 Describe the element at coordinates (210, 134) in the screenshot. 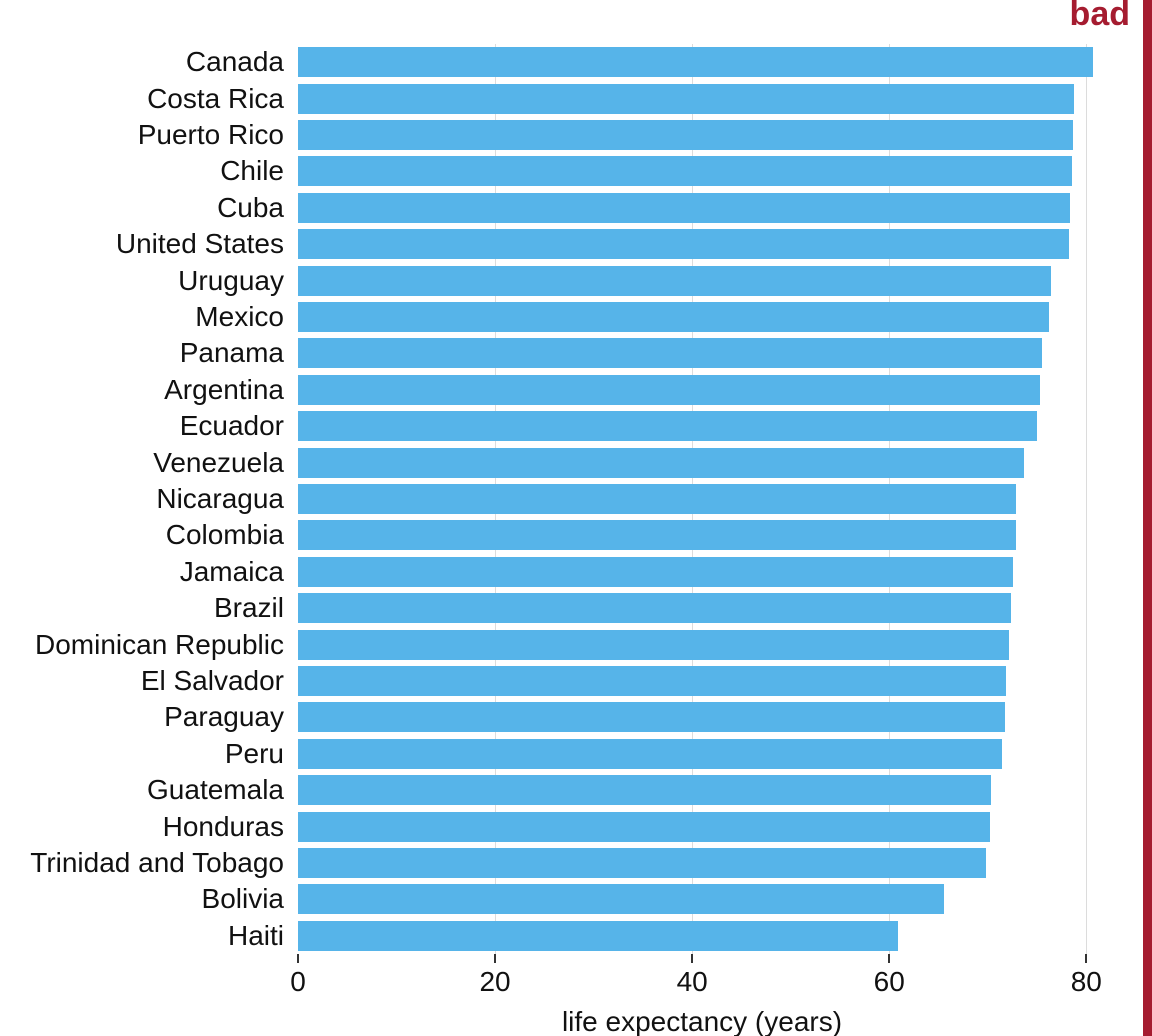

I see `category-label: Puerto Rico` at that location.